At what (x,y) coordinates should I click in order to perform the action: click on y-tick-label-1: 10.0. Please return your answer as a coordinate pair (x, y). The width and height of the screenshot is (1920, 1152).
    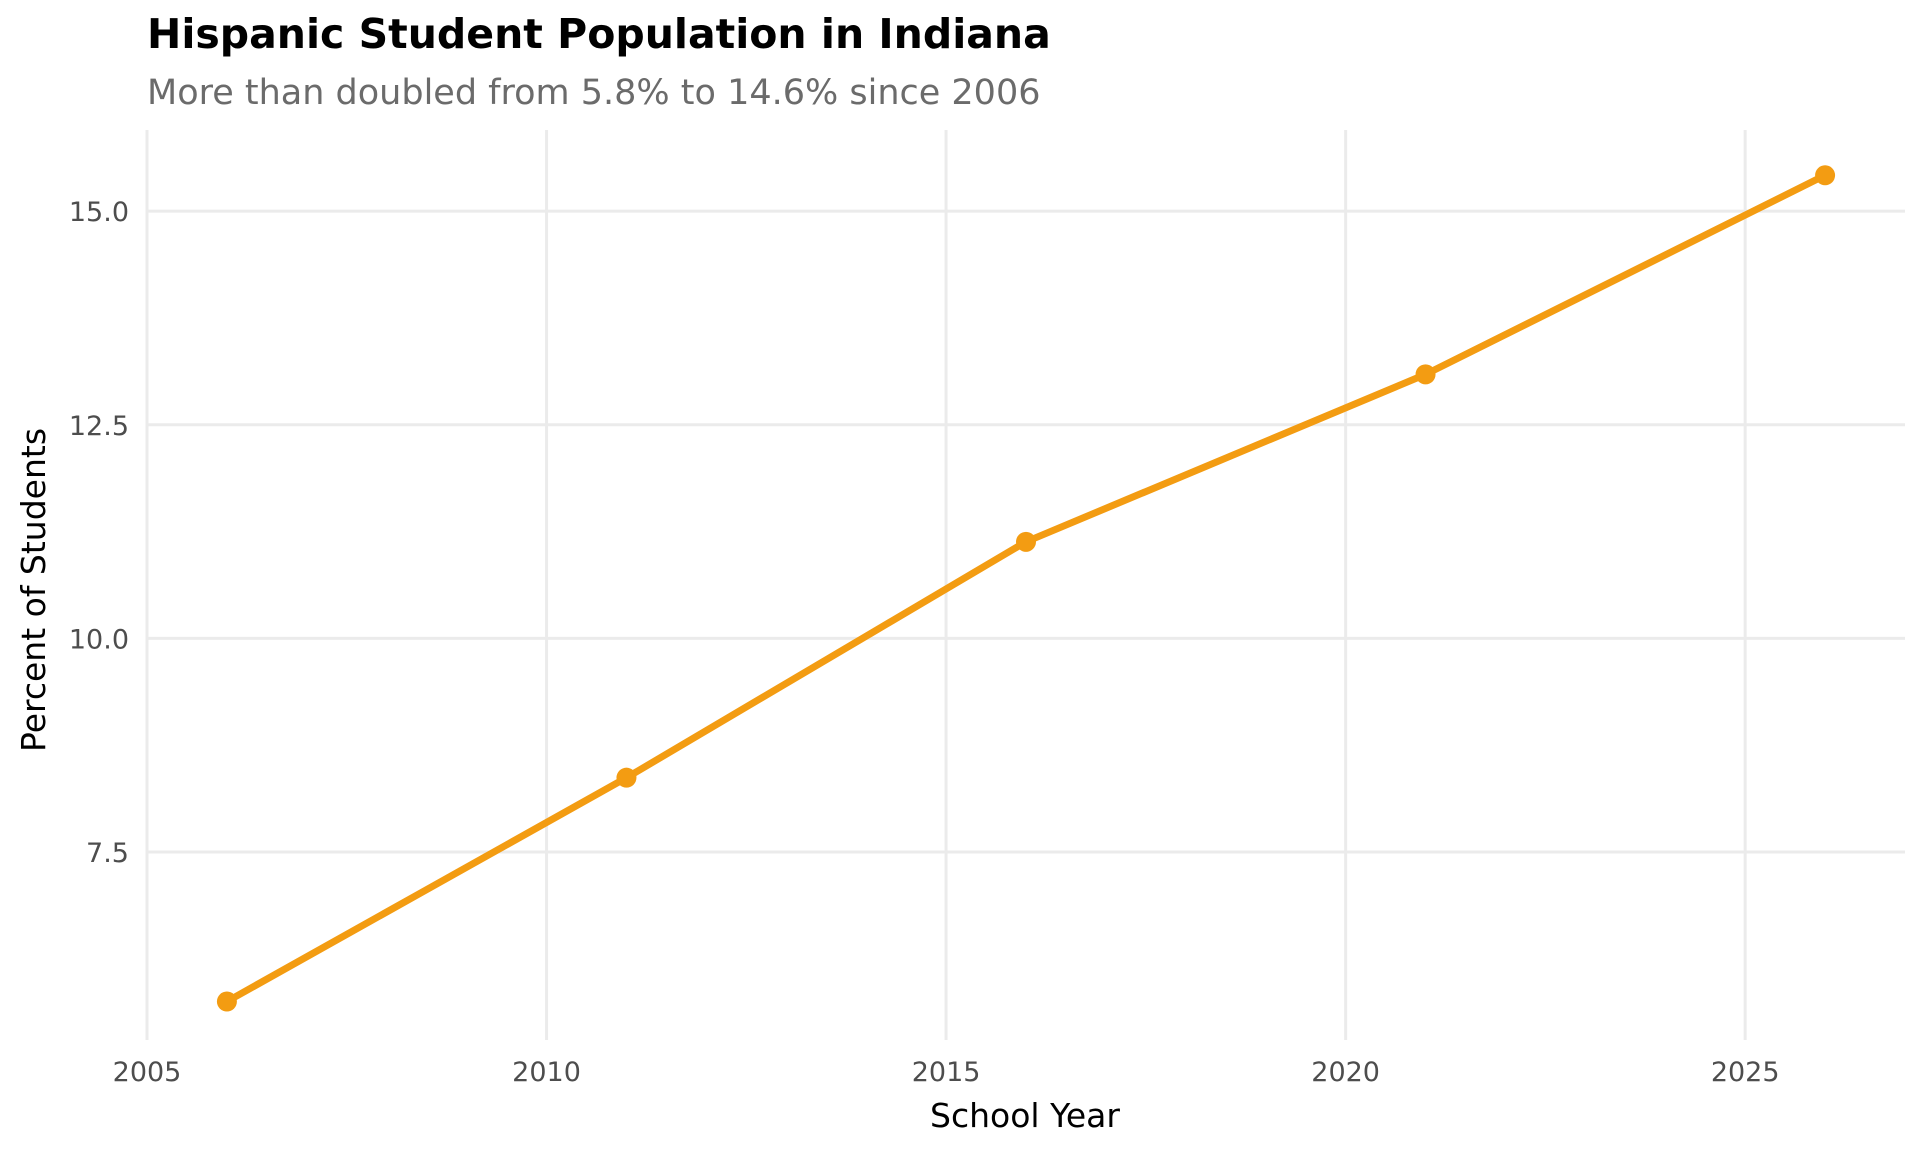
    Looking at the image, I should click on (99, 639).